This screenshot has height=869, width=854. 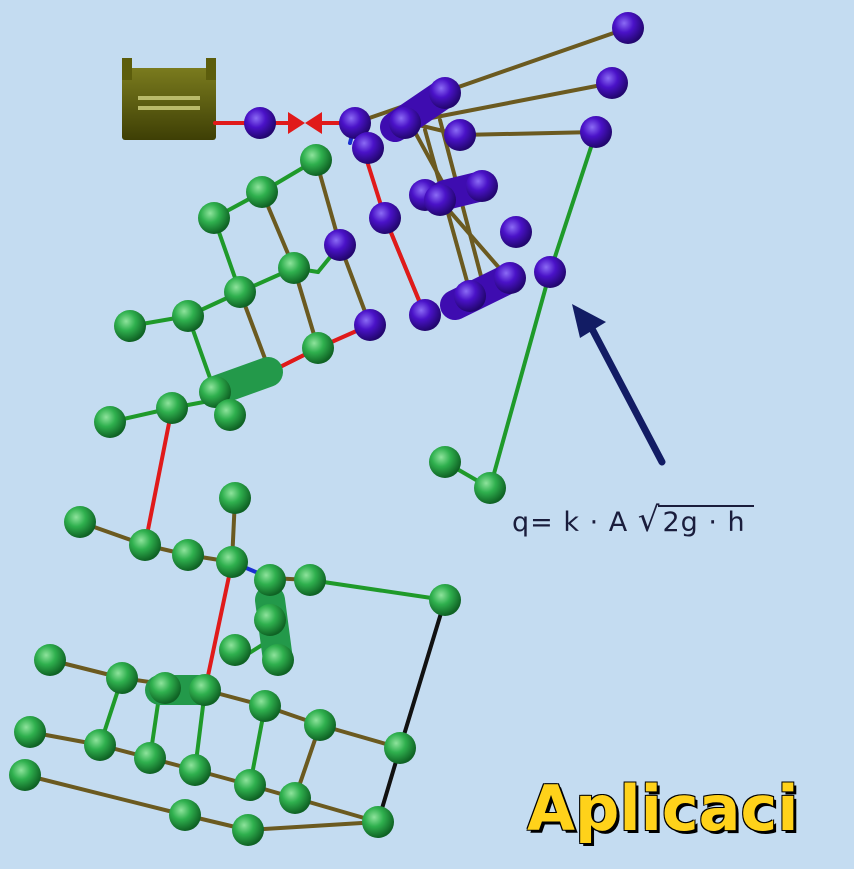 I want to click on flow-arrow, so click(x=619, y=385).